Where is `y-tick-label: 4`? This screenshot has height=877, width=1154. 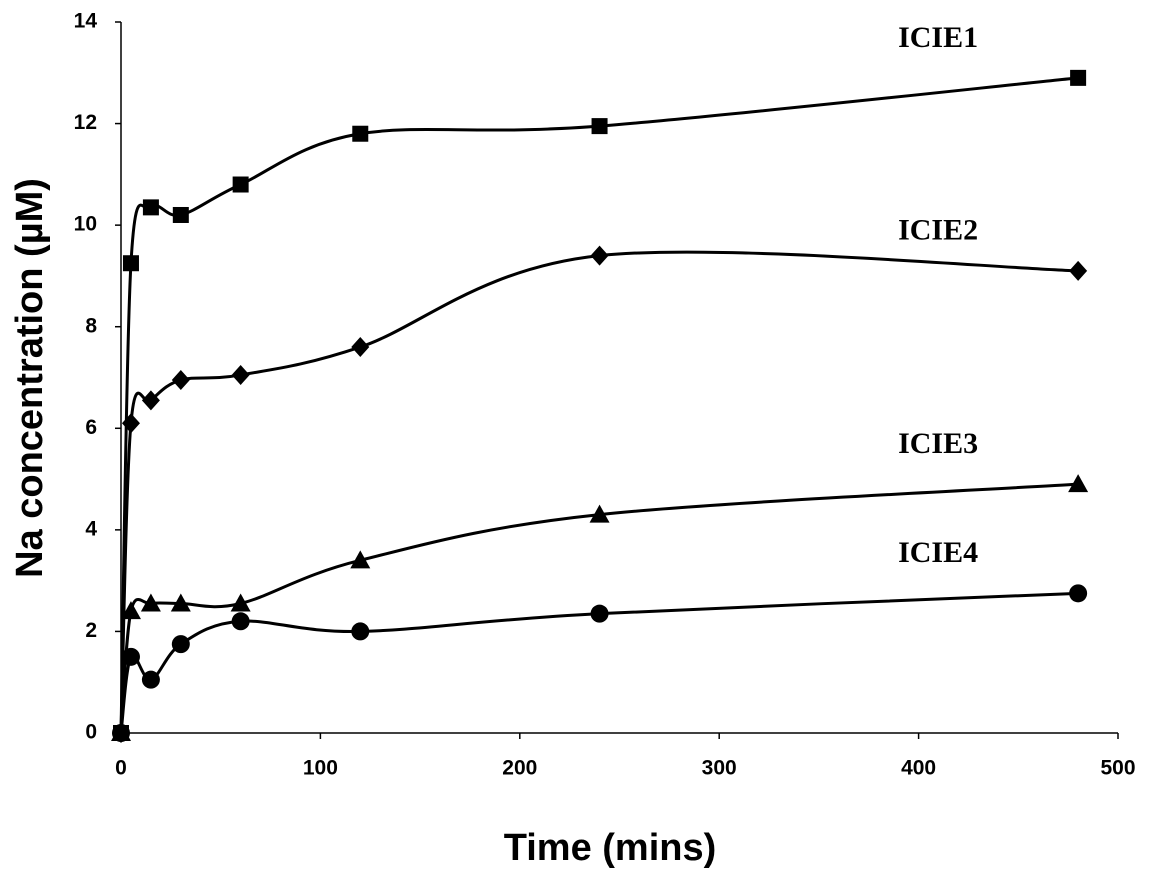
y-tick-label: 4 is located at coordinates (91, 528).